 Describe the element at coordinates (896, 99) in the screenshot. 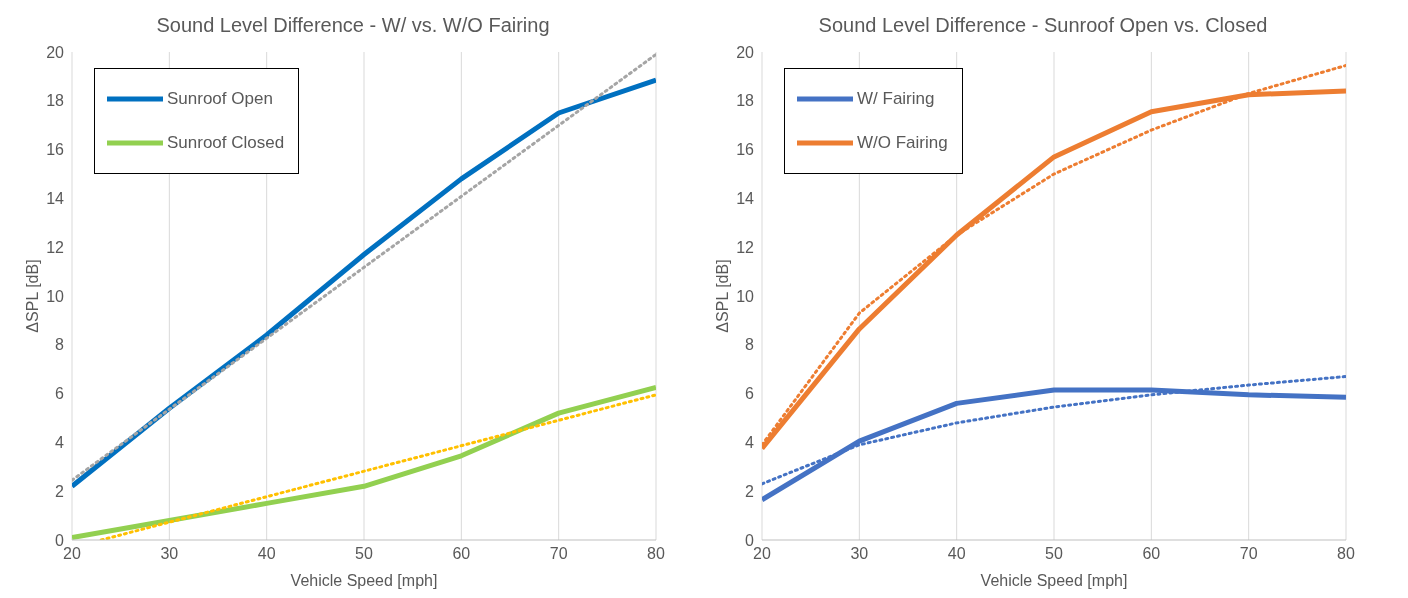

I see `legend-label: W/ Fairing` at that location.